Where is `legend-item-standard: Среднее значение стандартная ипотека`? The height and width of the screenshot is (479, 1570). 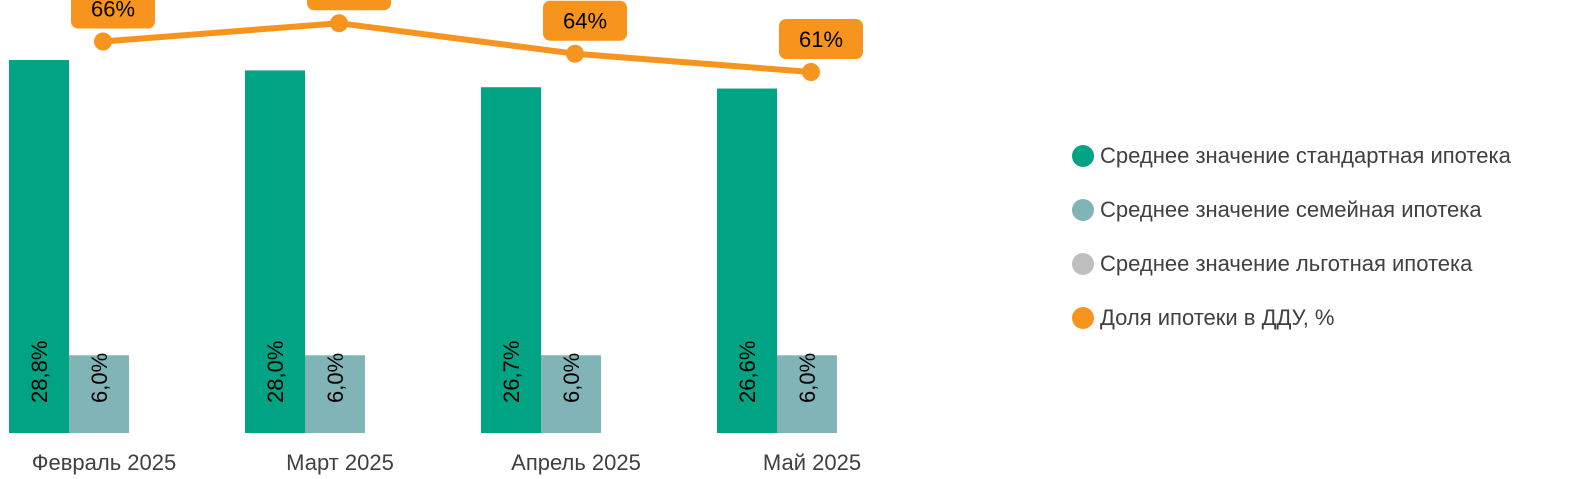 legend-item-standard: Среднее значение стандартная ипотека is located at coordinates (1291, 156).